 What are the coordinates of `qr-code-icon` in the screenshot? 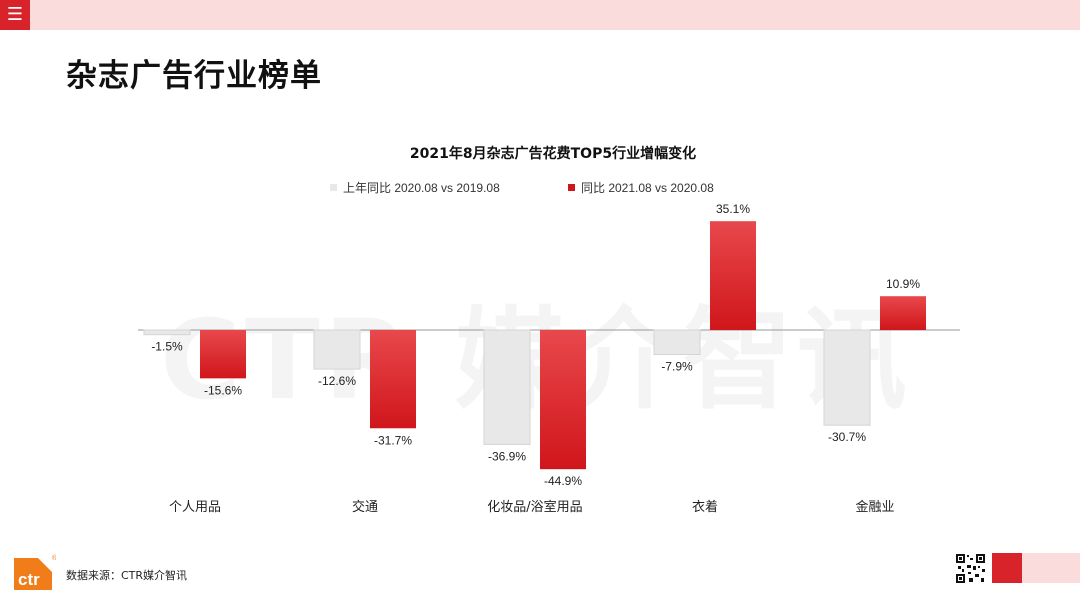 It's located at (970, 568).